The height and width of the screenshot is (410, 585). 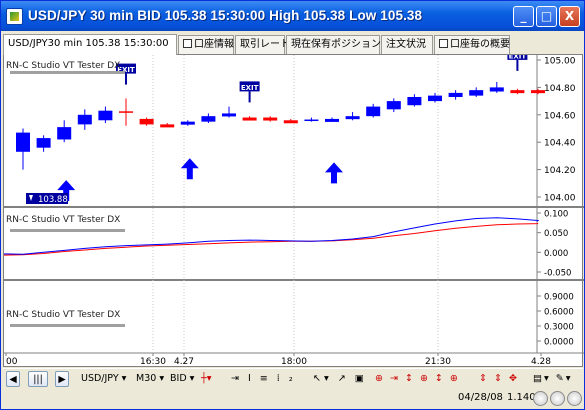 I want to click on refresh-icon, so click(x=540, y=398).